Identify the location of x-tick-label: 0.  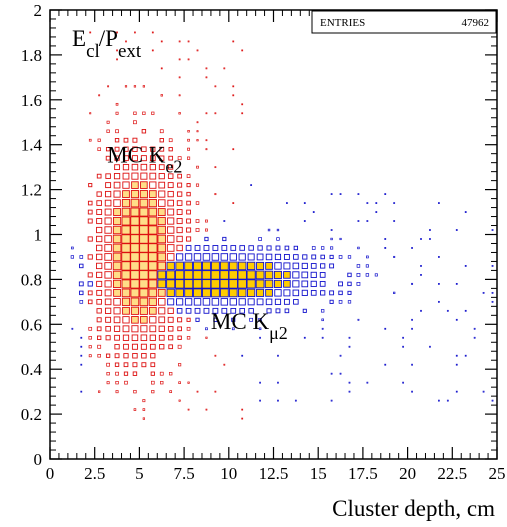
(50, 473).